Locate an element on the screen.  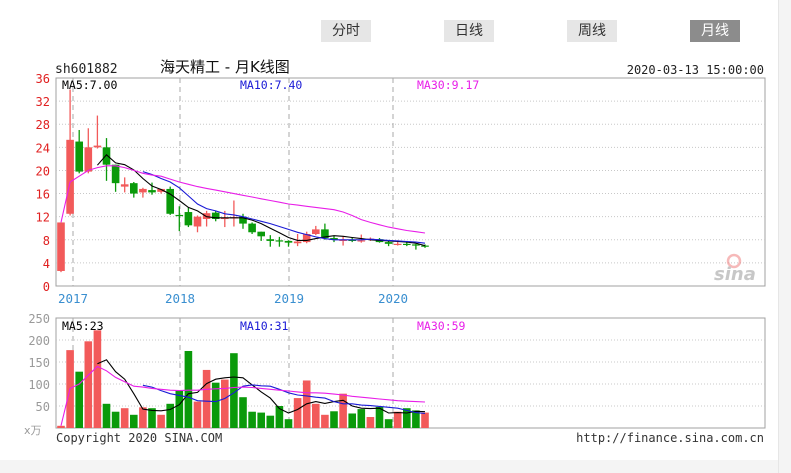
copyright-text: Copyright 2020 SINA.COM is located at coordinates (139, 438).